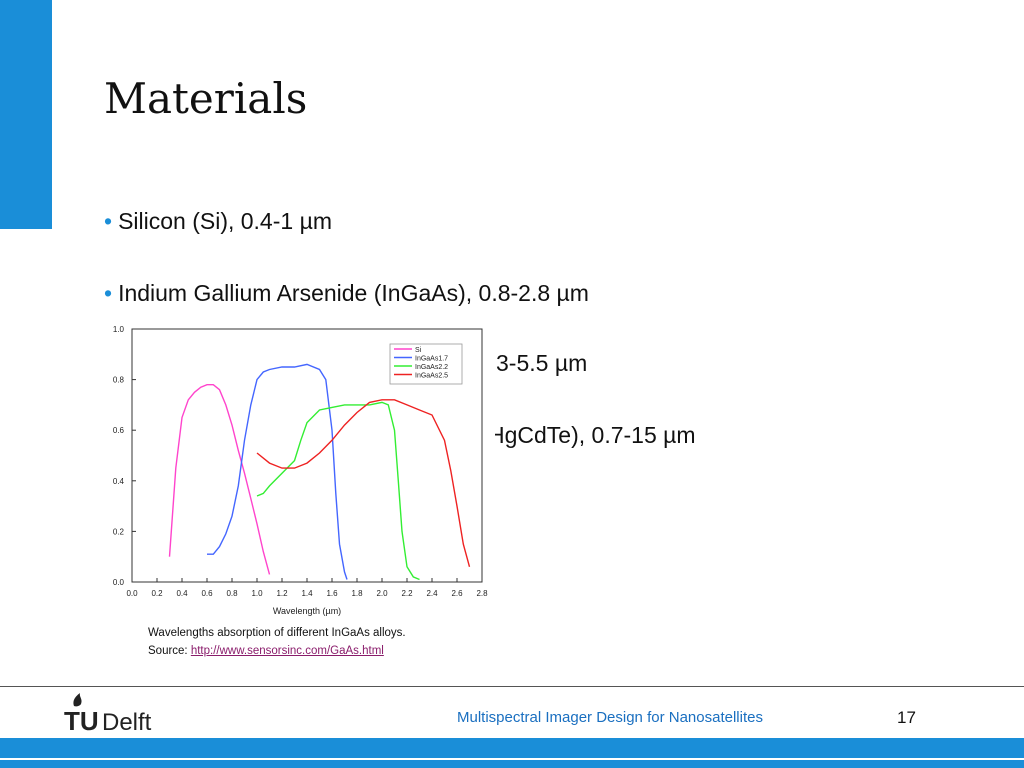  What do you see at coordinates (119, 430) in the screenshot?
I see `y-tick-label: 0.6` at bounding box center [119, 430].